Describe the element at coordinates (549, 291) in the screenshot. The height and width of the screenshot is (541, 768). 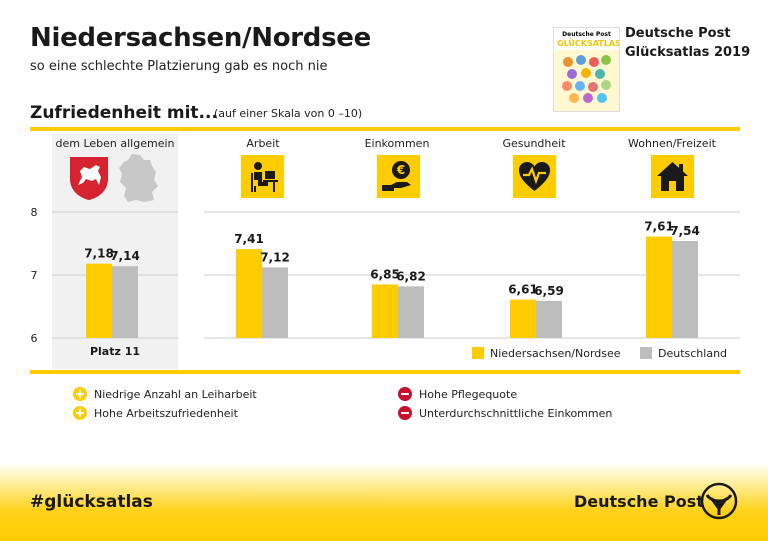
I see `data-label: 6,59` at that location.